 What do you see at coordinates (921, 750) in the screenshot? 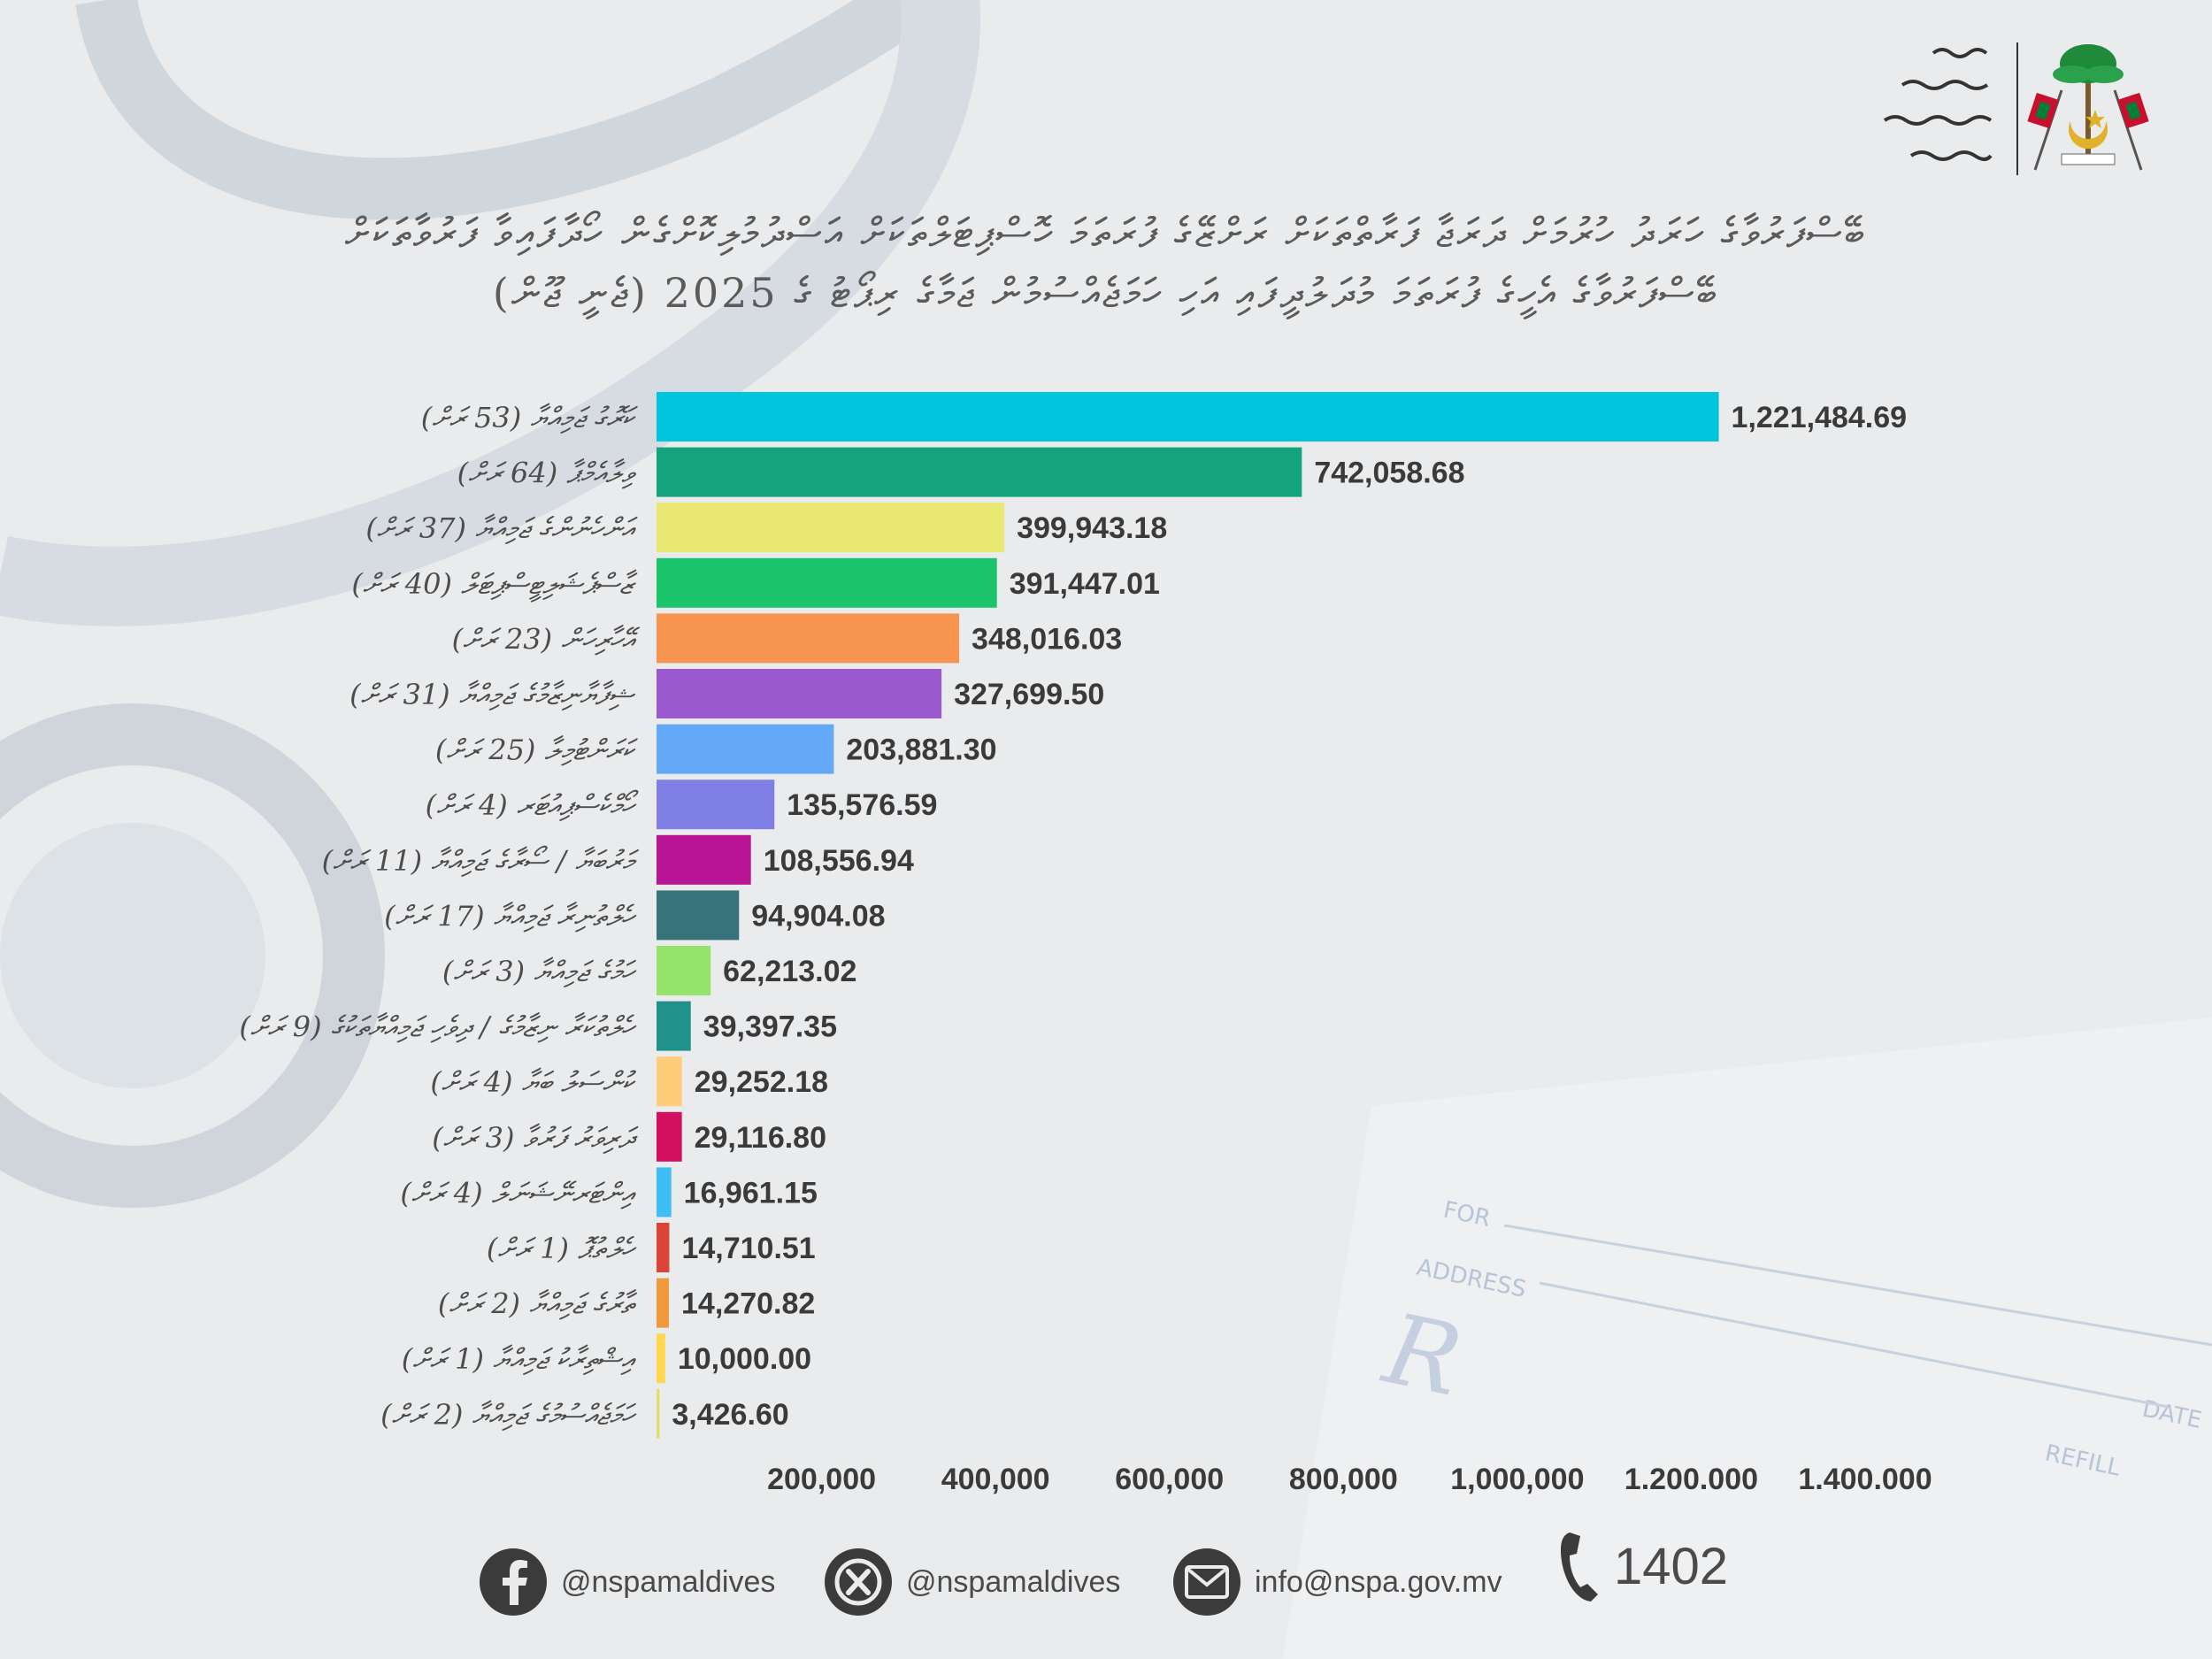
I see `bar-value-label: 203,881.30` at bounding box center [921, 750].